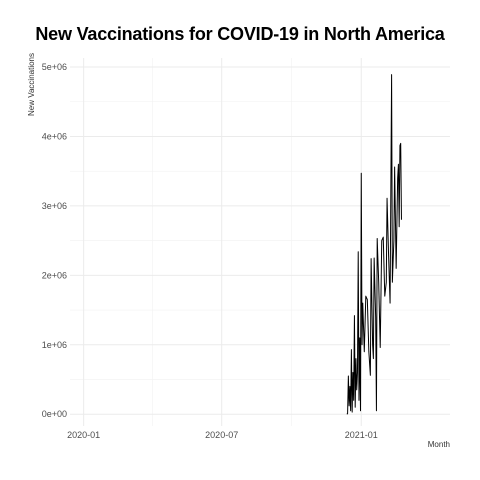 This screenshot has width=480, height=480. I want to click on y-tick-label: 1e+06, so click(54, 345).